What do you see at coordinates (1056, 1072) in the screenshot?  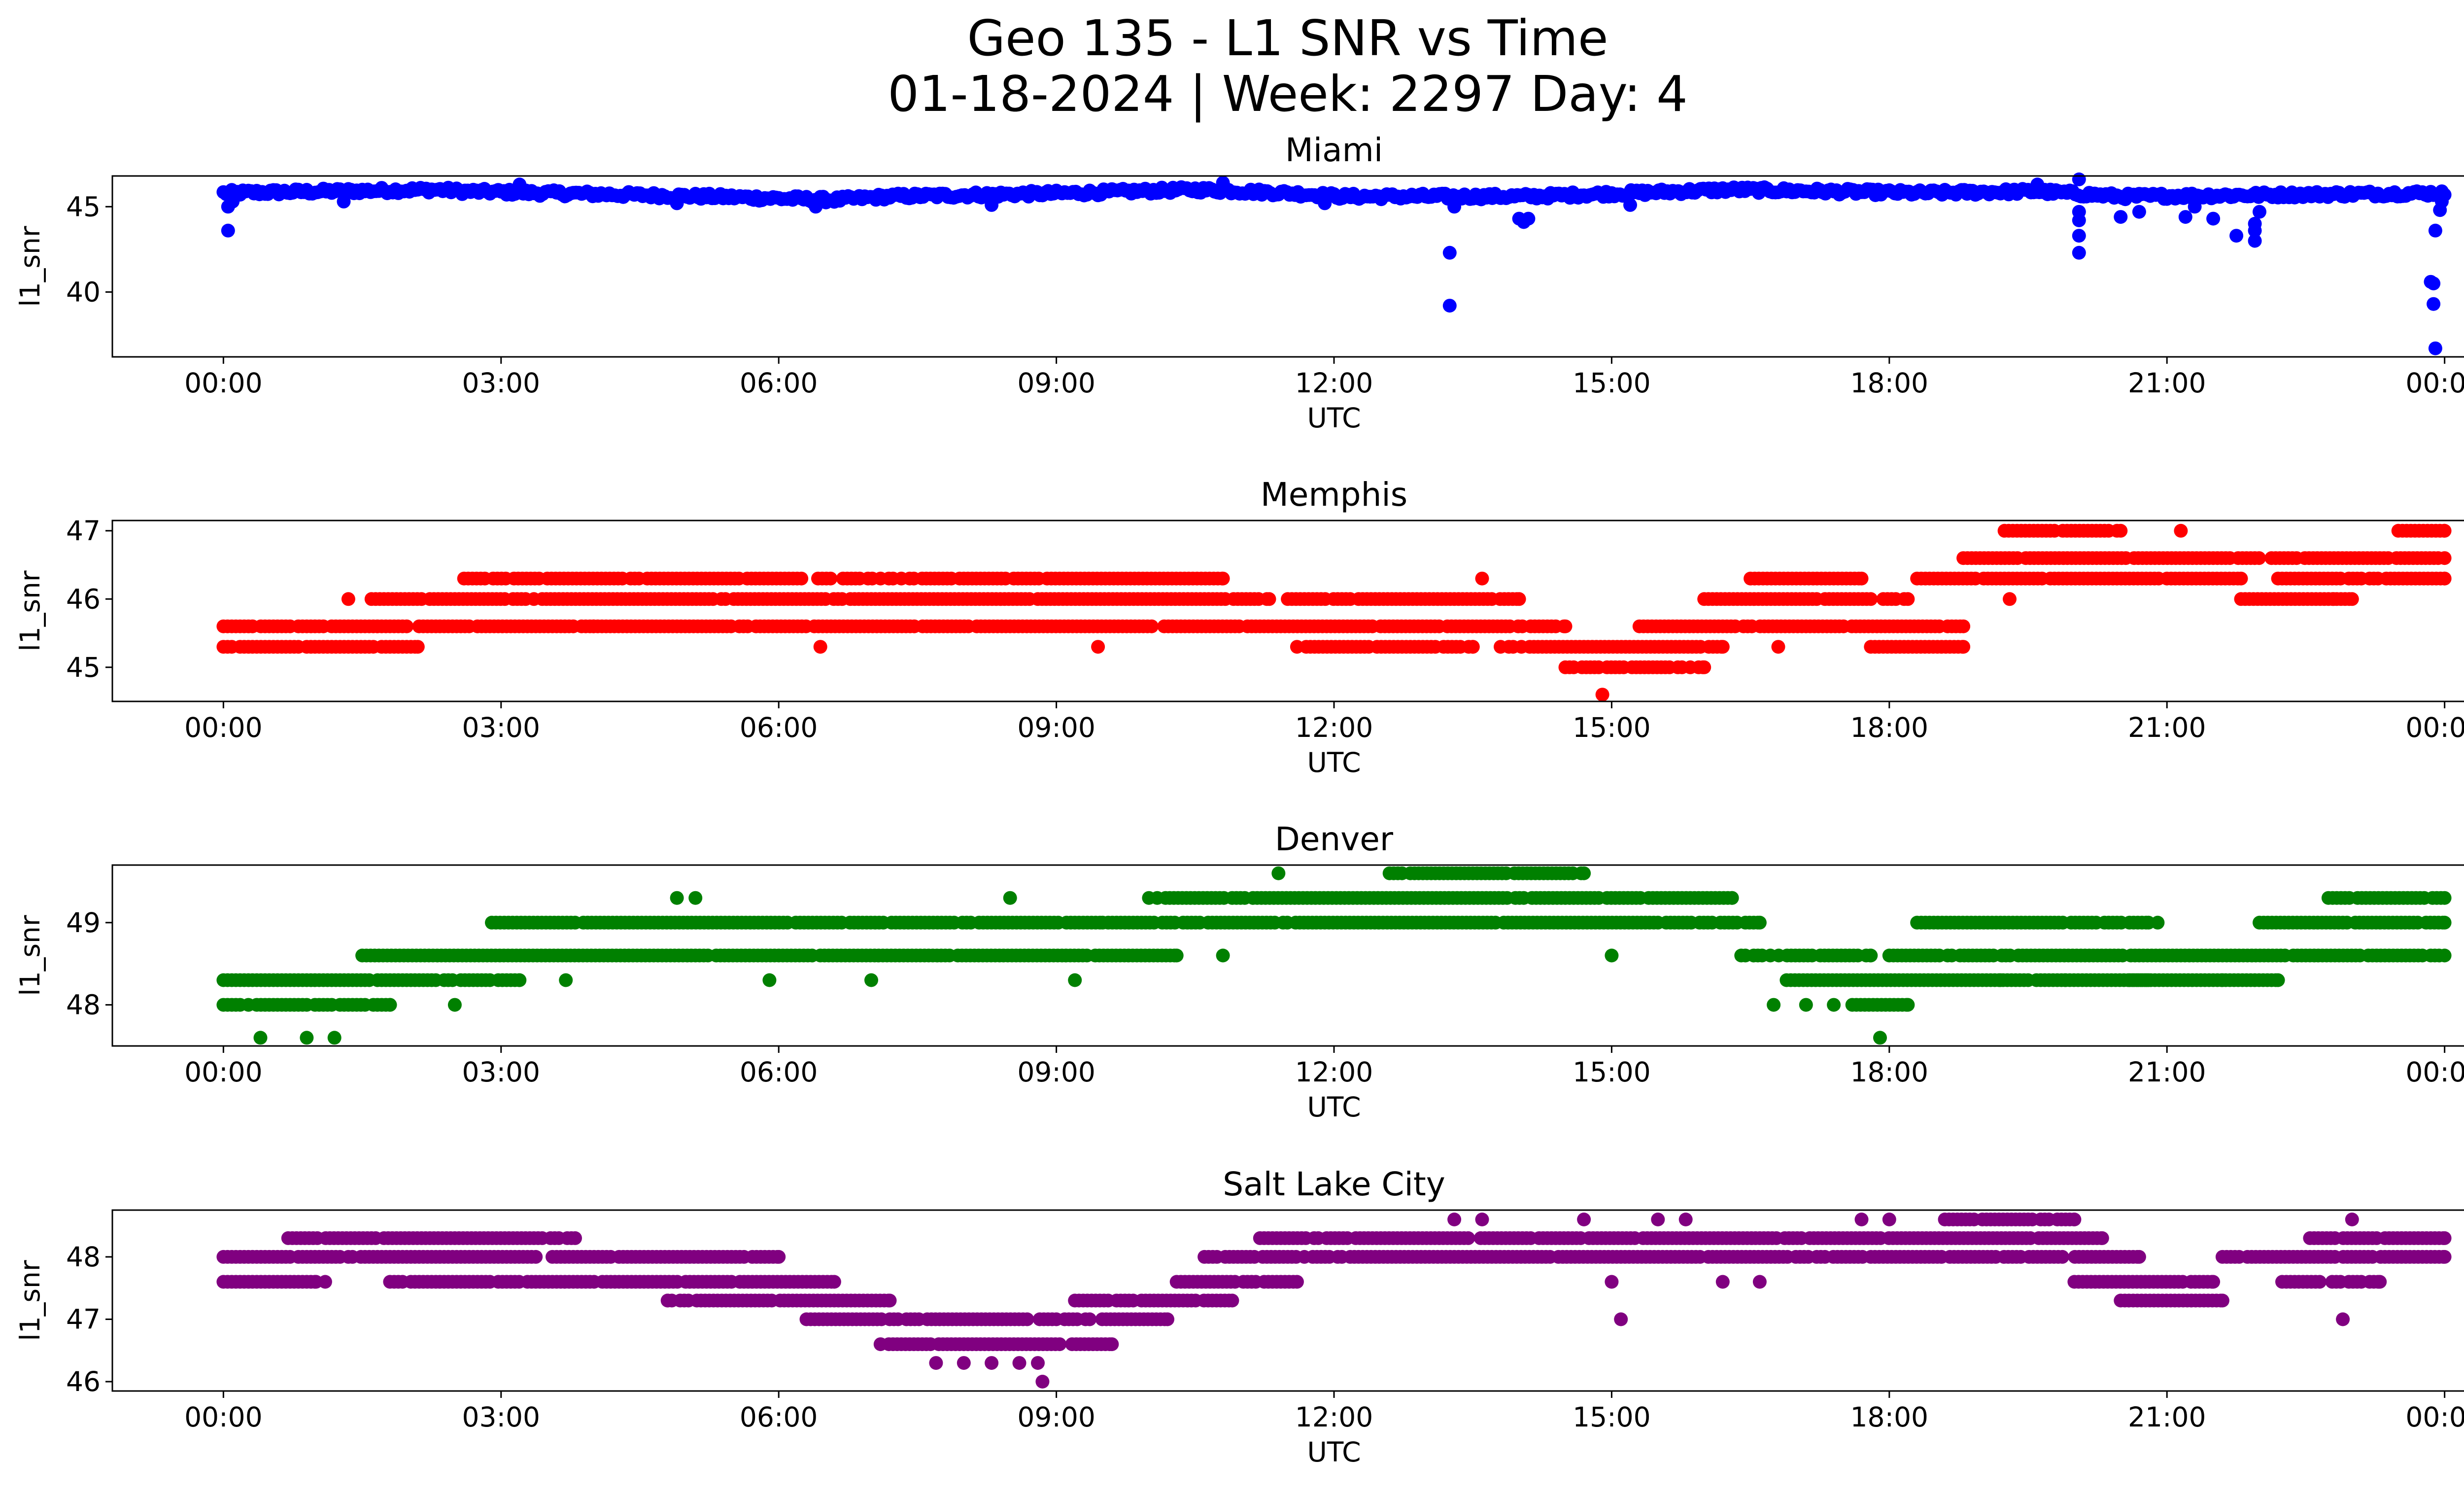 I see `panel-2-x-tick-label: 09:00` at bounding box center [1056, 1072].